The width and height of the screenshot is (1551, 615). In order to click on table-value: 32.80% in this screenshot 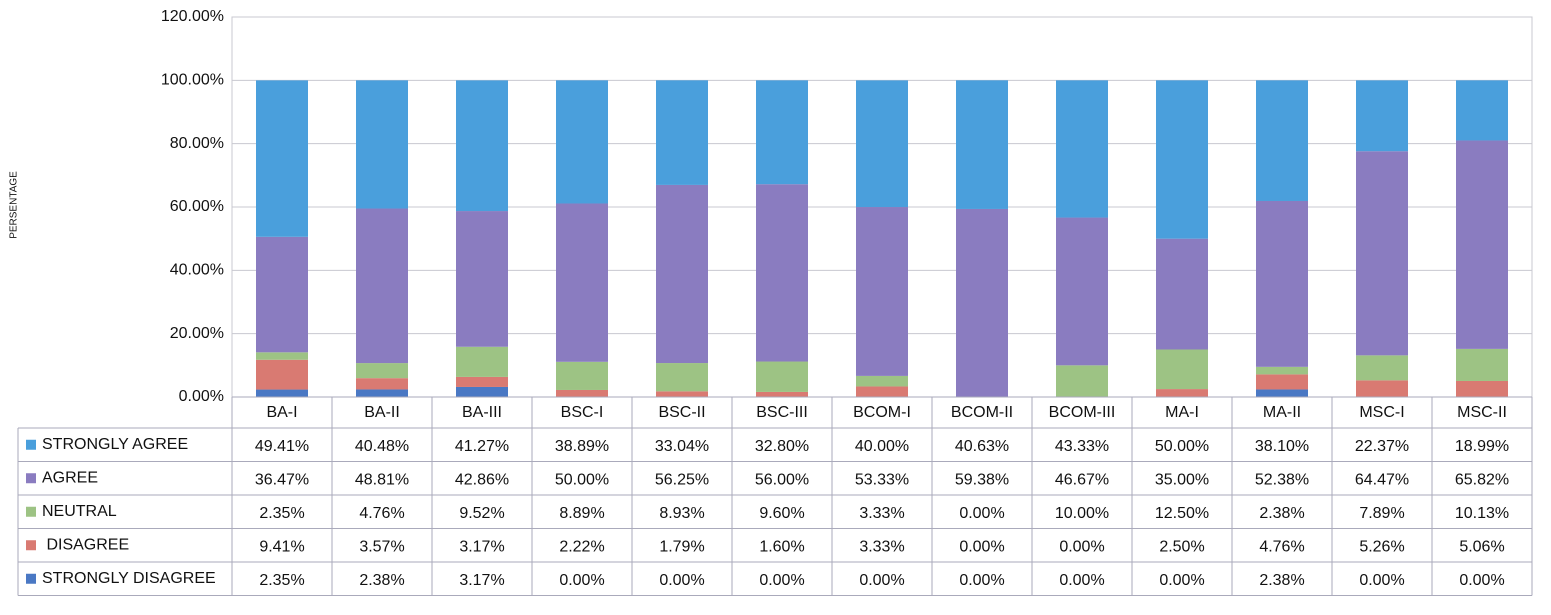, I will do `click(782, 446)`.